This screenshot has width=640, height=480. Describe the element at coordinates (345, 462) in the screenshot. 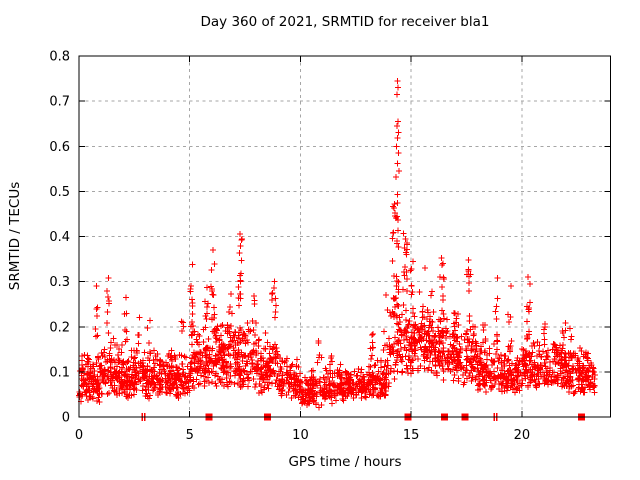

I see `x-axis-label: GPS time / hours` at that location.